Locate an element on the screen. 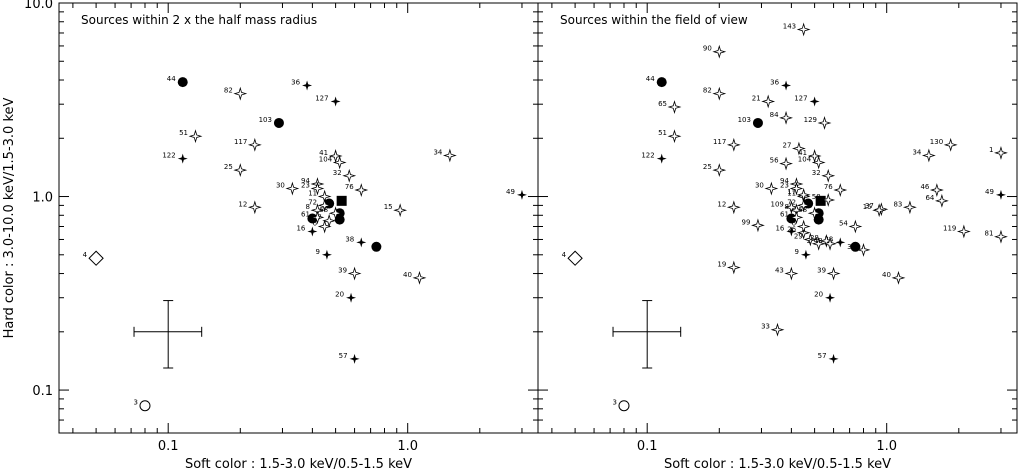  y-tick-label: 1.0 is located at coordinates (42, 198).